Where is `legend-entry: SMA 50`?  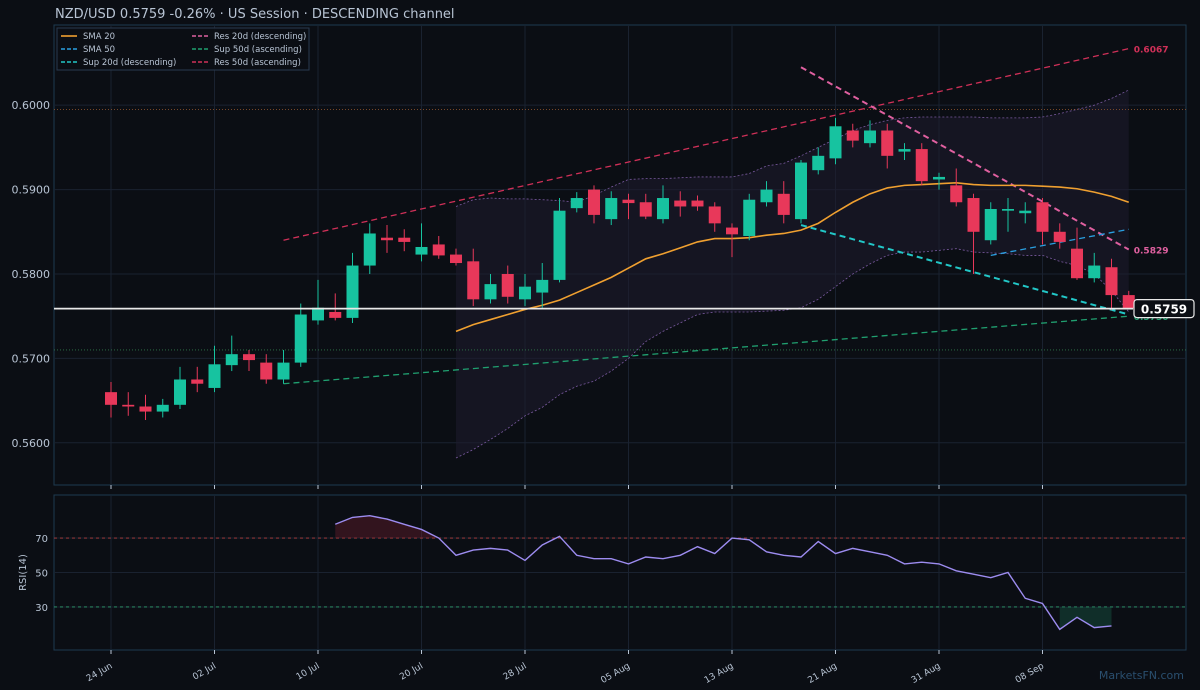
legend-entry: SMA 50 is located at coordinates (99, 50).